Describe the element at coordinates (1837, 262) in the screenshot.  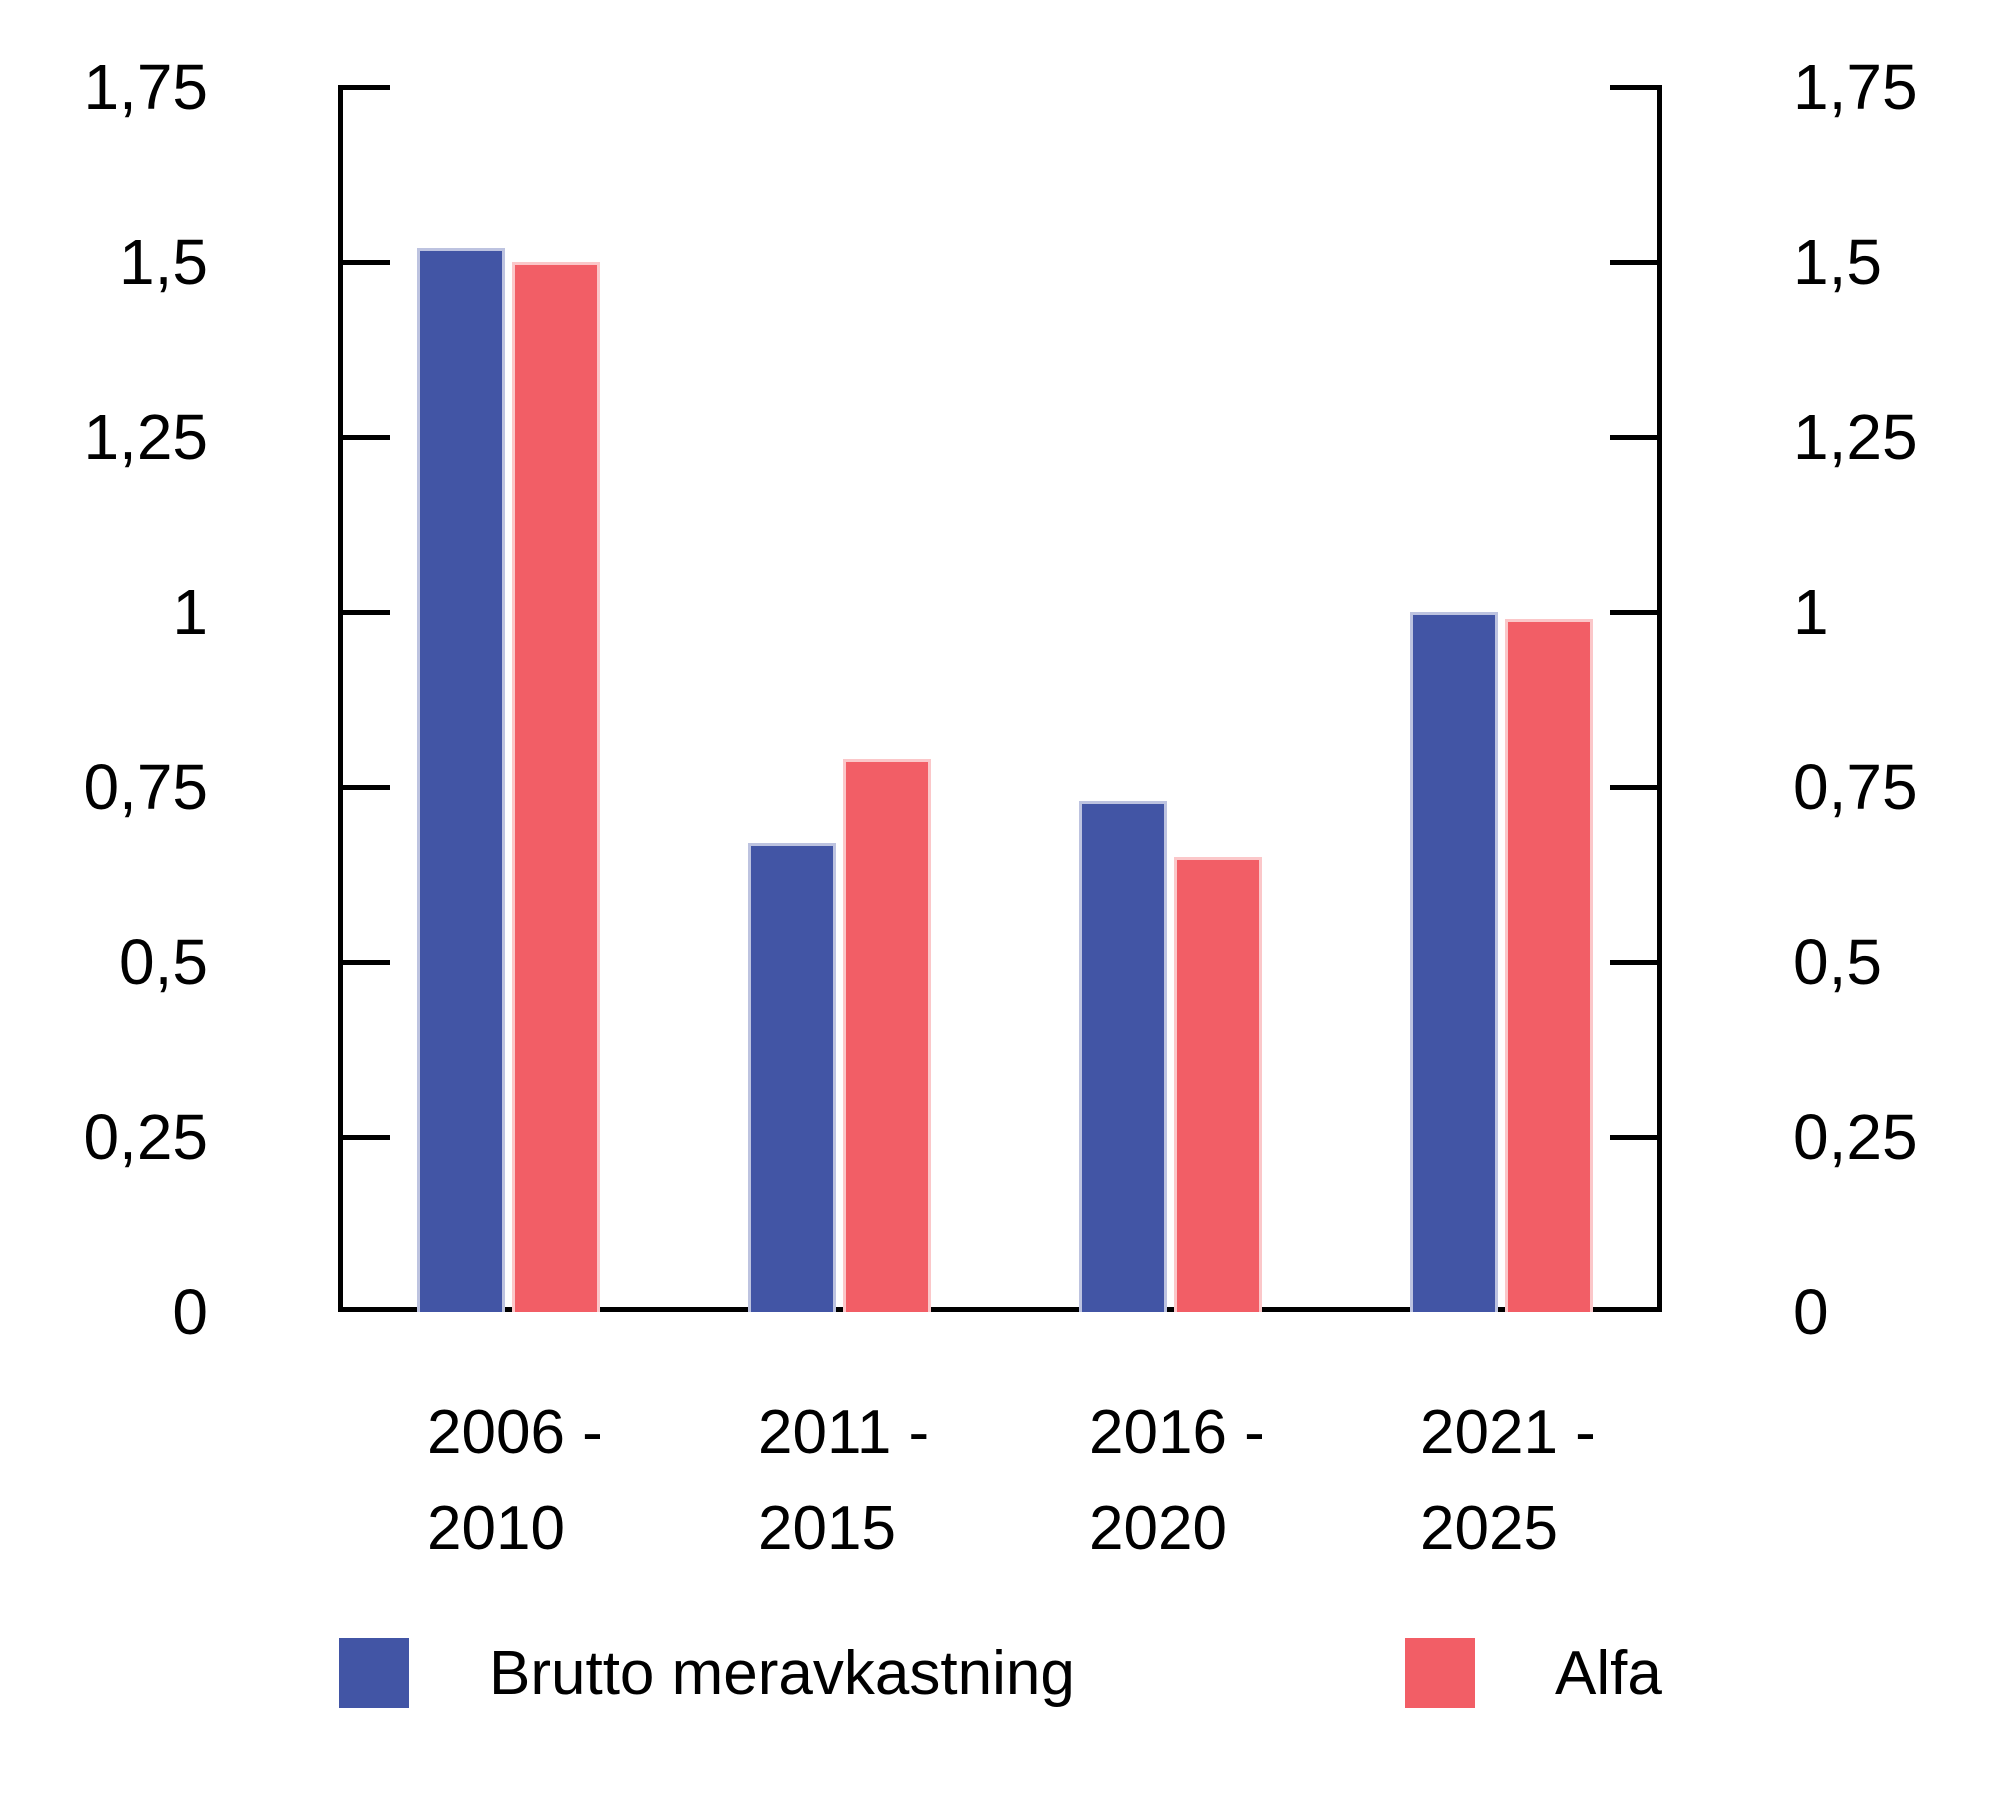
I see `y-tick-label-right-1-5: 1,5` at that location.